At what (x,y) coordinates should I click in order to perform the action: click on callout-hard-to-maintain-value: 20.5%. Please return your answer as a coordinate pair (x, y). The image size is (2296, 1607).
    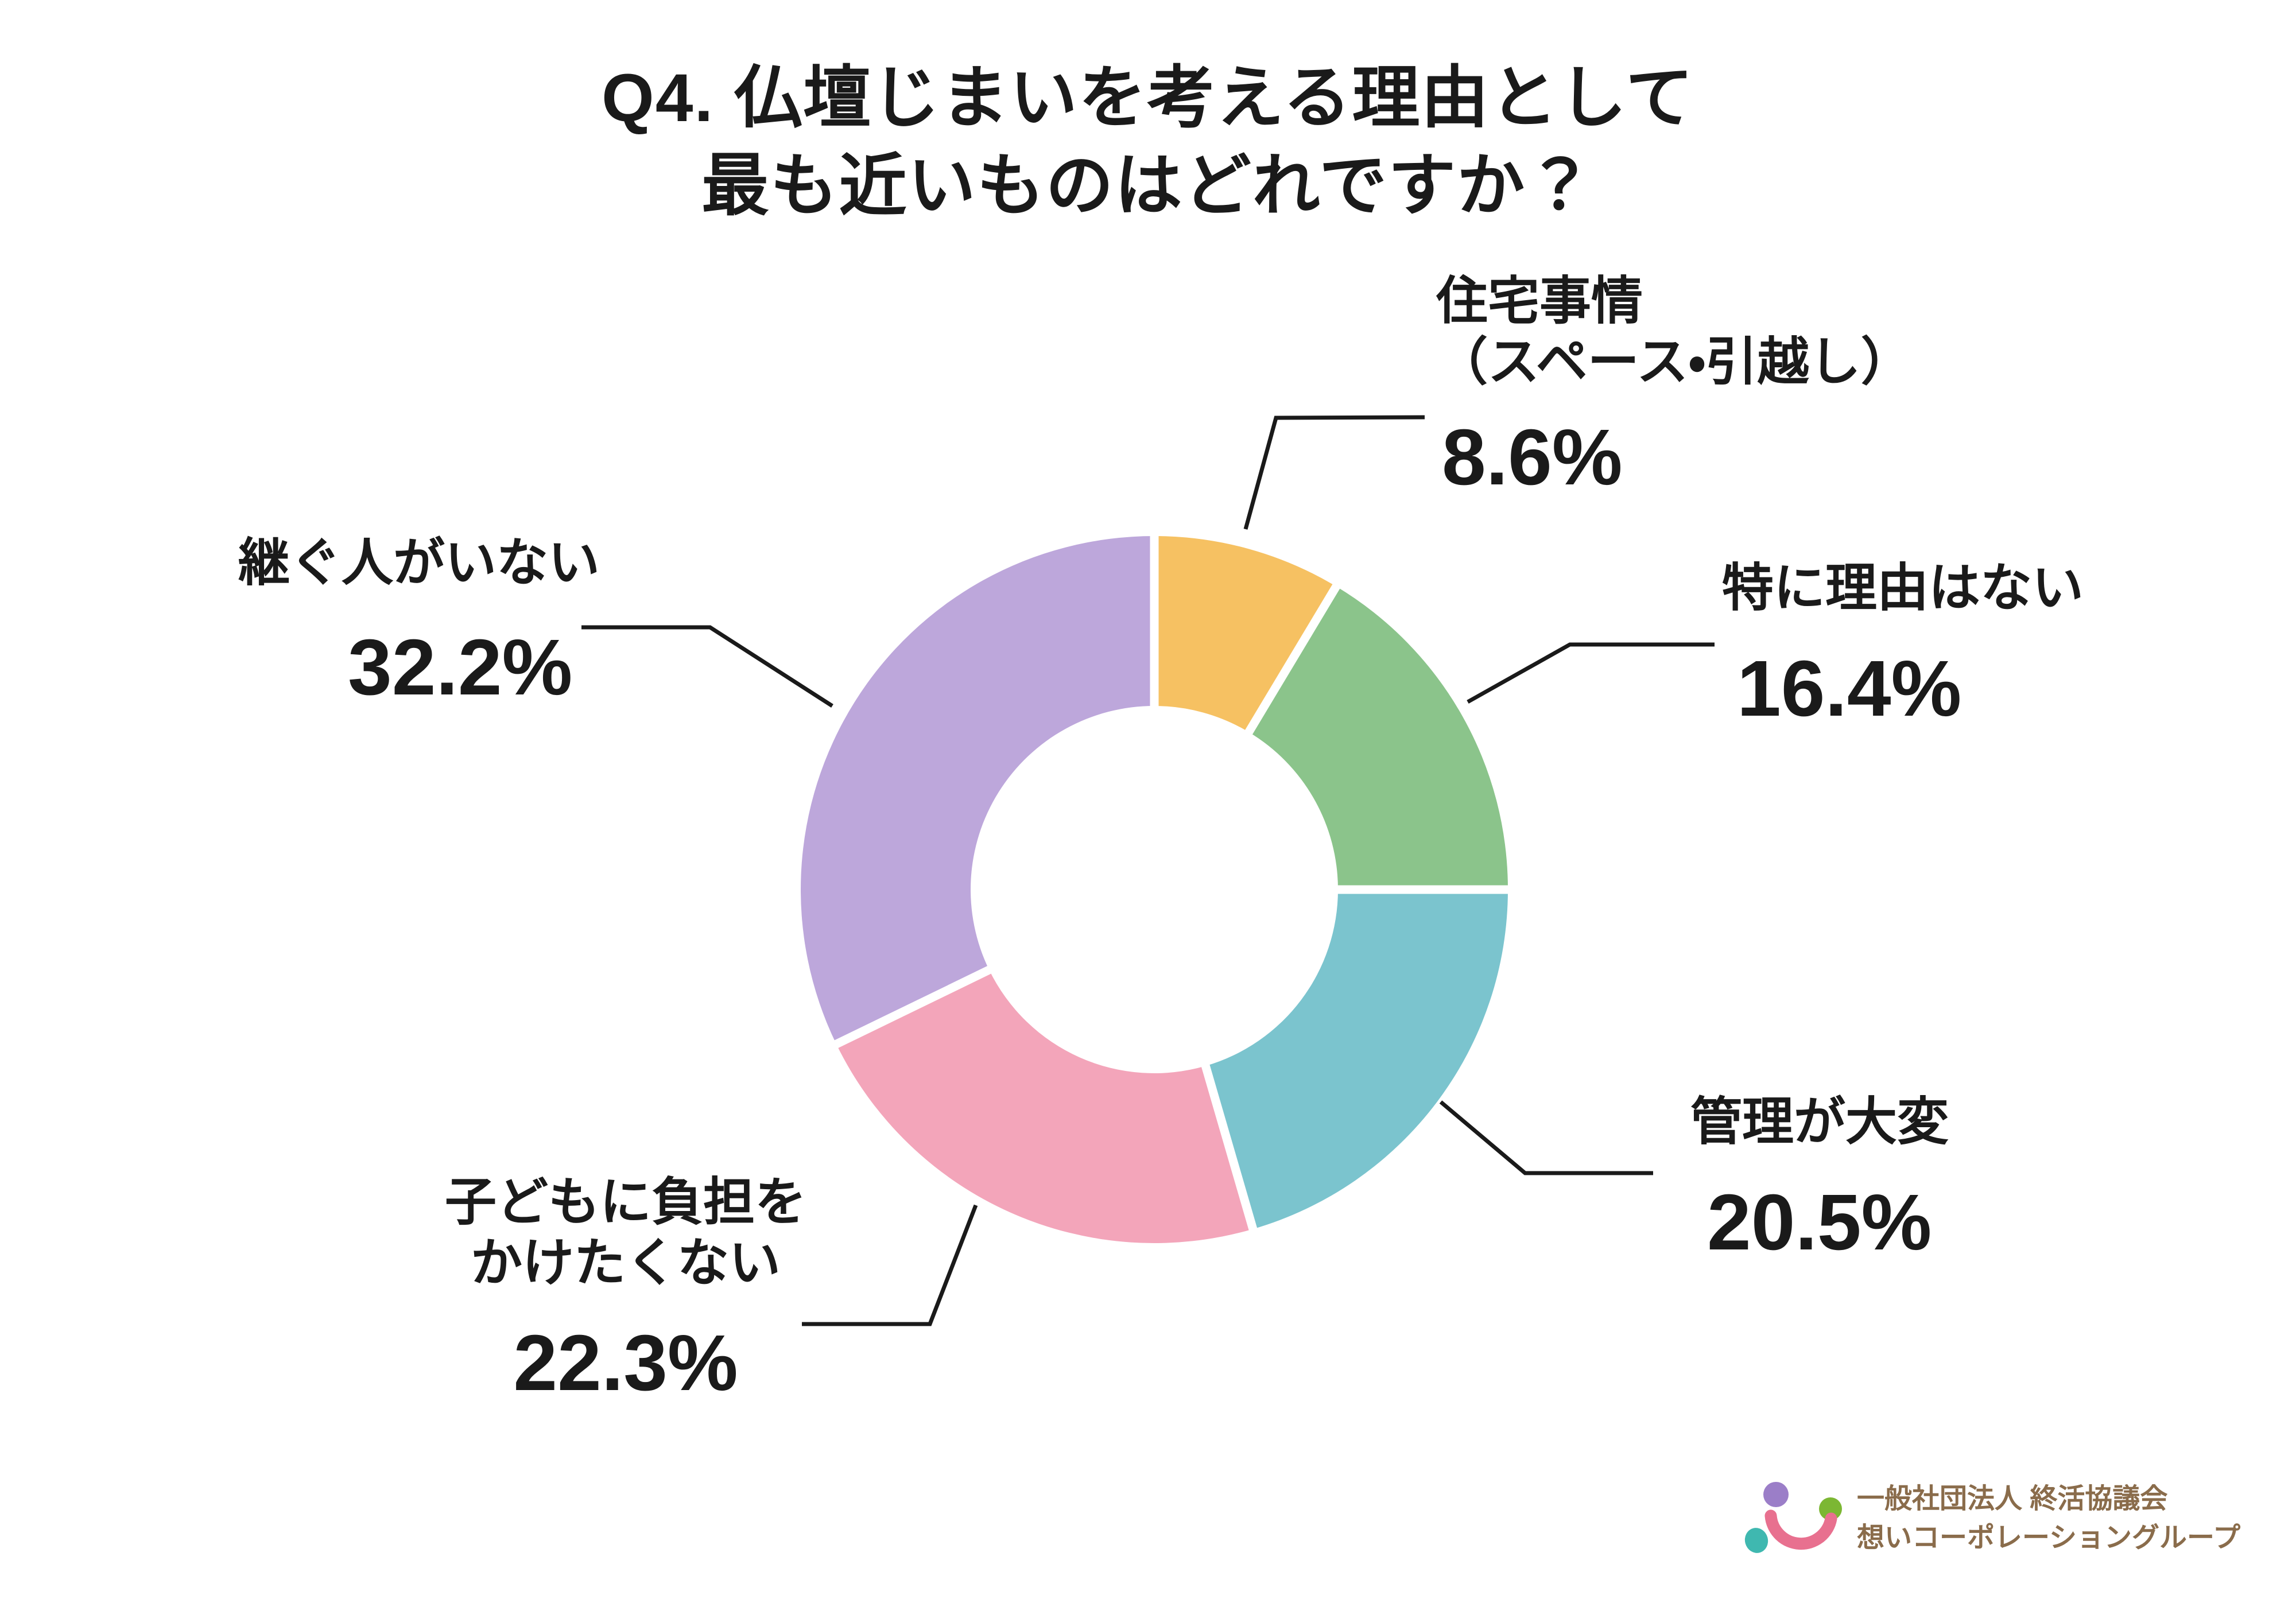
    Looking at the image, I should click on (1819, 1222).